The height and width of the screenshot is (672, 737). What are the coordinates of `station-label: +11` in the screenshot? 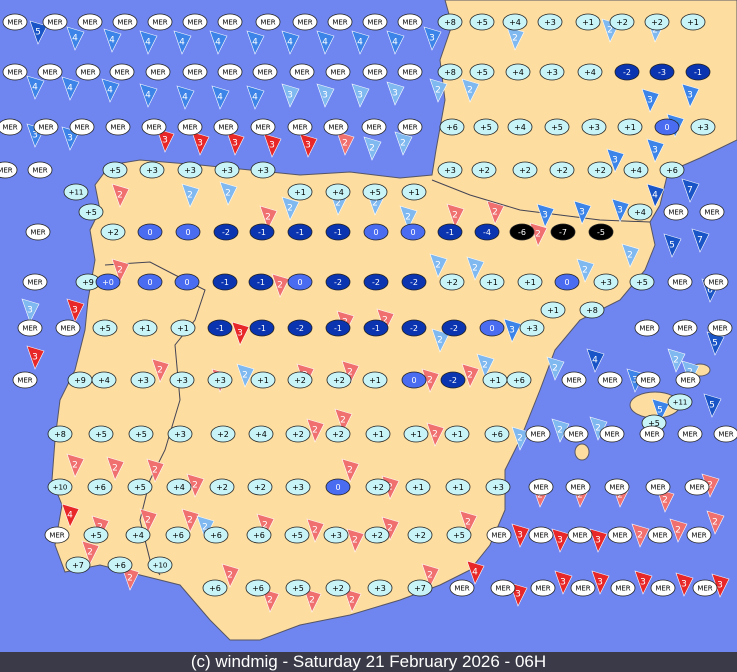 It's located at (680, 403).